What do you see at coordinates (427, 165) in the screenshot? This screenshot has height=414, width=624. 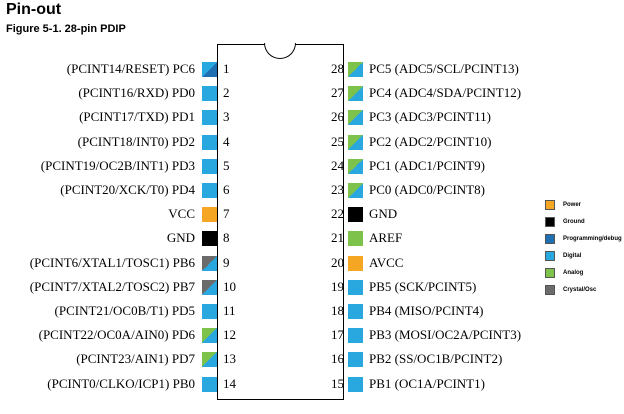 I see `pin-label: PC1 (ADC1/PCINT9)` at bounding box center [427, 165].